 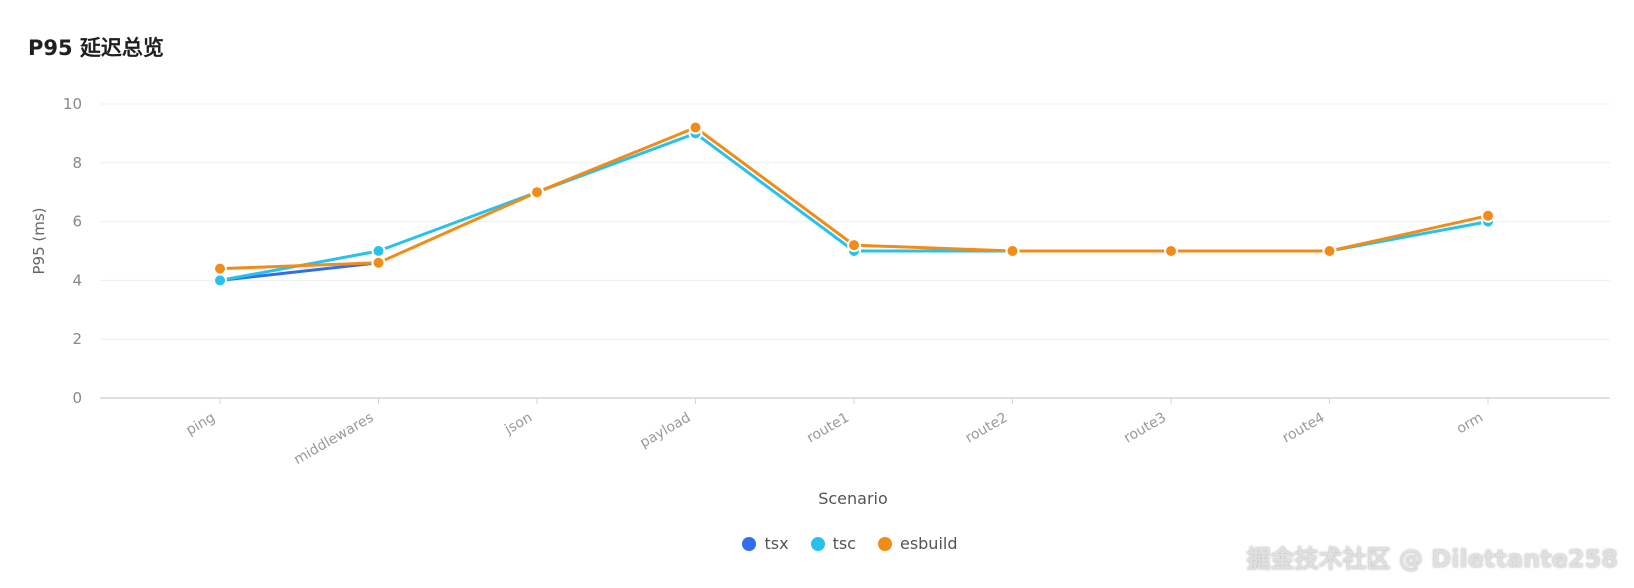 I want to click on x-tick-label: ping, so click(x=201, y=424).